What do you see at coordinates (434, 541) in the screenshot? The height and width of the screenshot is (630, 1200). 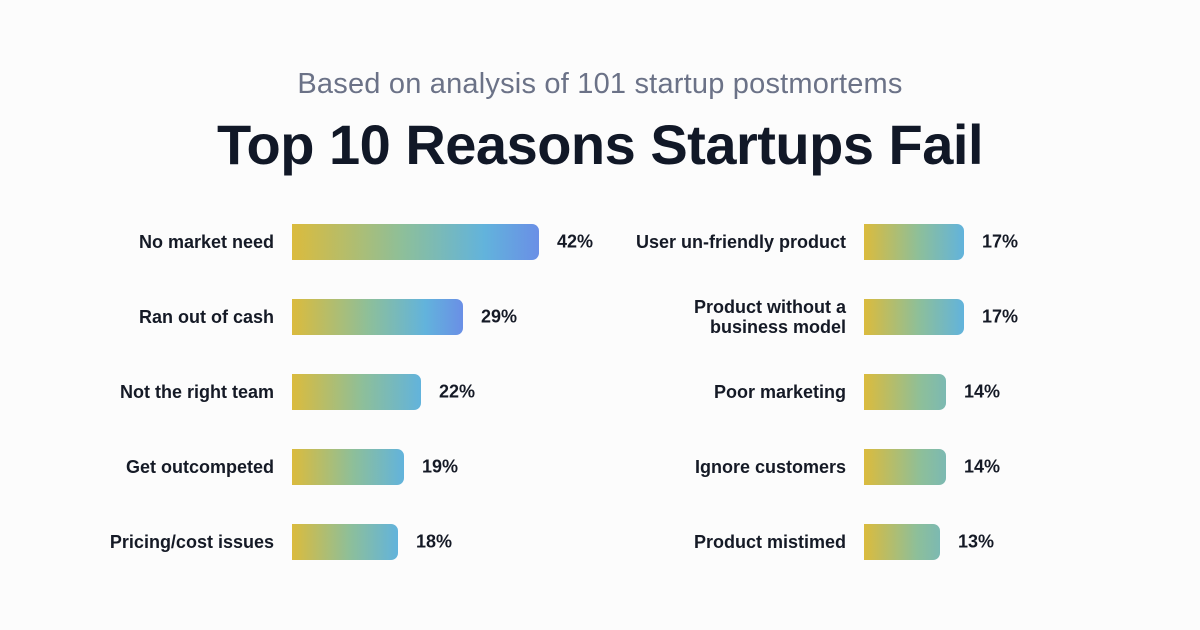 I see `value-label: 18%` at bounding box center [434, 541].